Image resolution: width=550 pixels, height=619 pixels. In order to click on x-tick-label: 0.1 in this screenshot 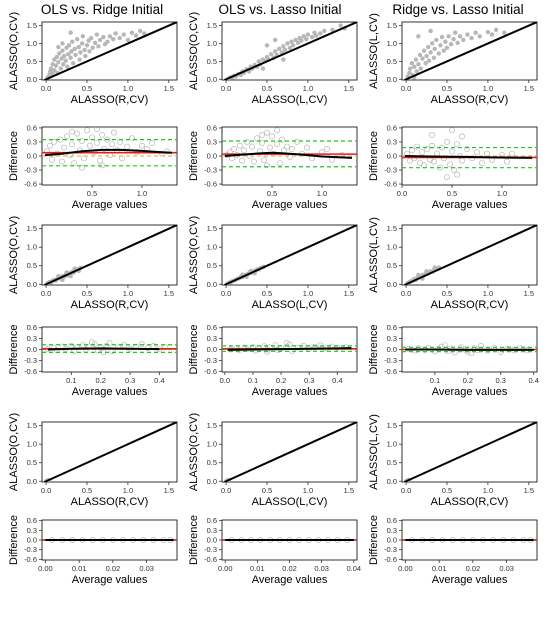, I will do `click(253, 380)`.